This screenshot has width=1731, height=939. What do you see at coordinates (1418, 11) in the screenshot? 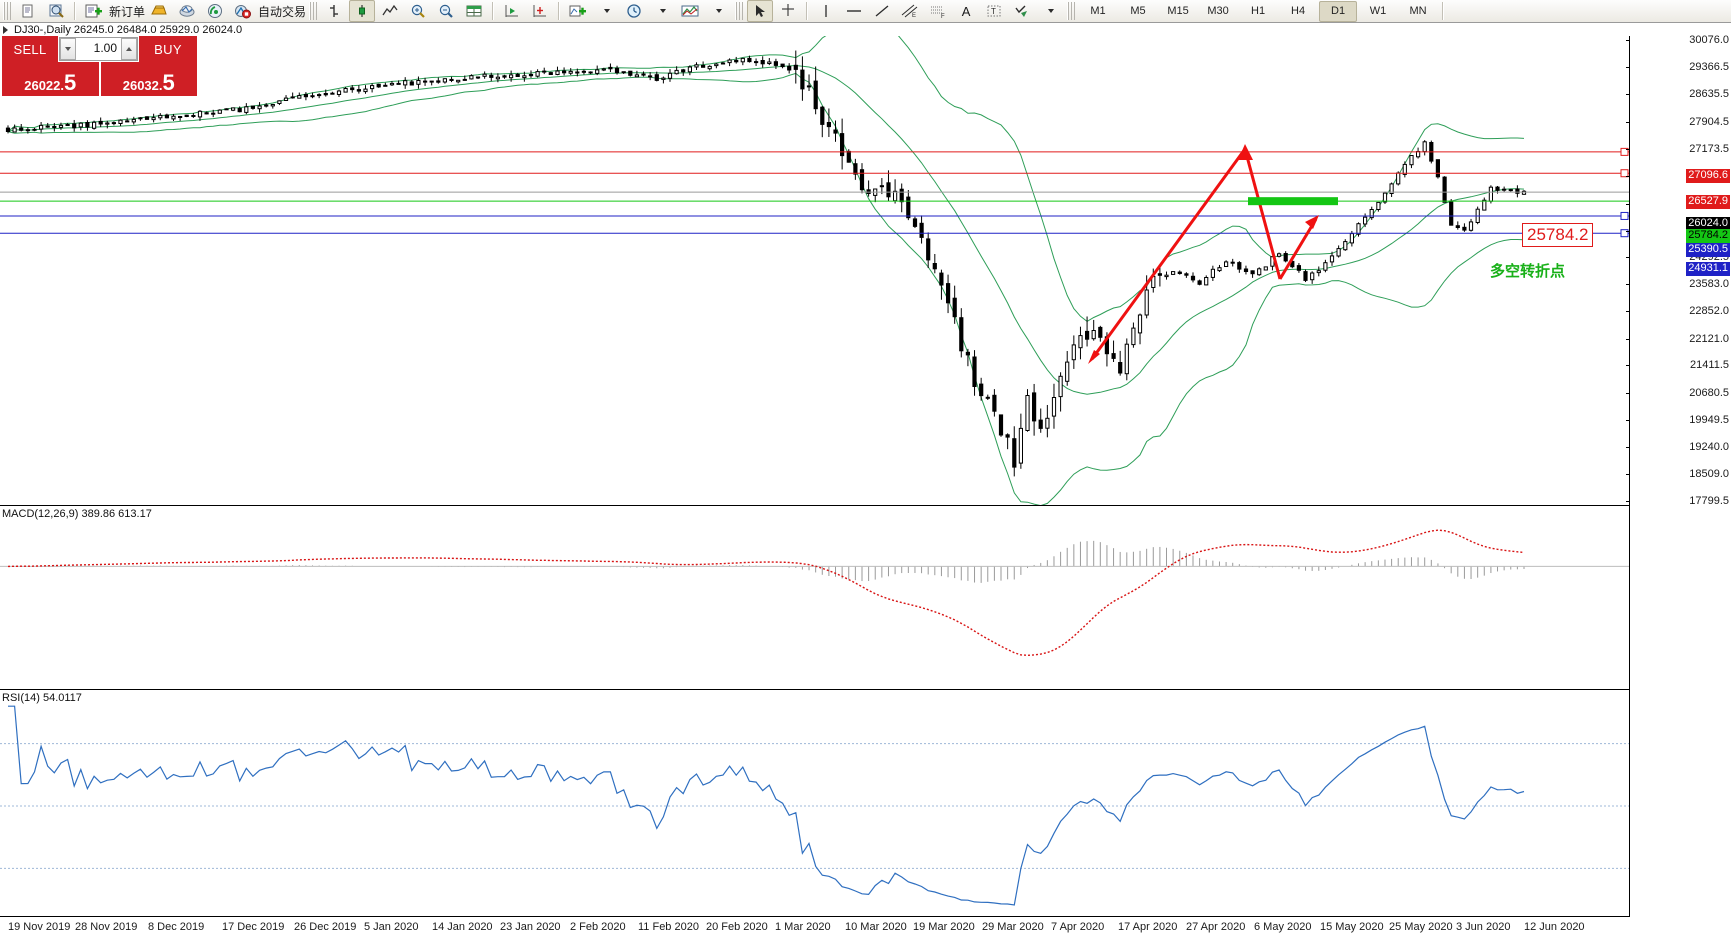
I see `timeframe-mn: MN` at bounding box center [1418, 11].